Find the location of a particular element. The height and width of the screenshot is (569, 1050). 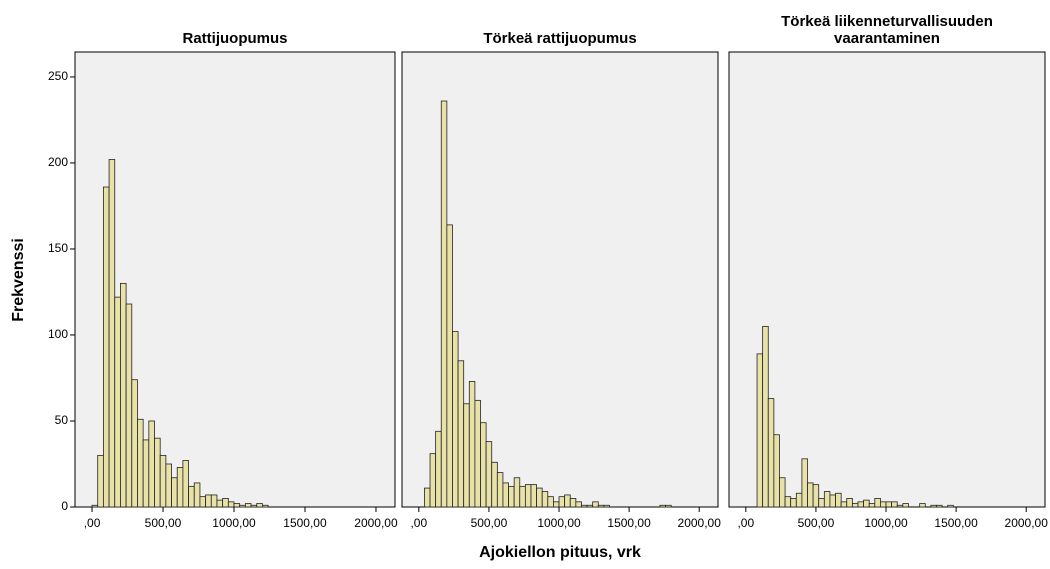

chart-title: Rattijuopumus is located at coordinates (235, 38).